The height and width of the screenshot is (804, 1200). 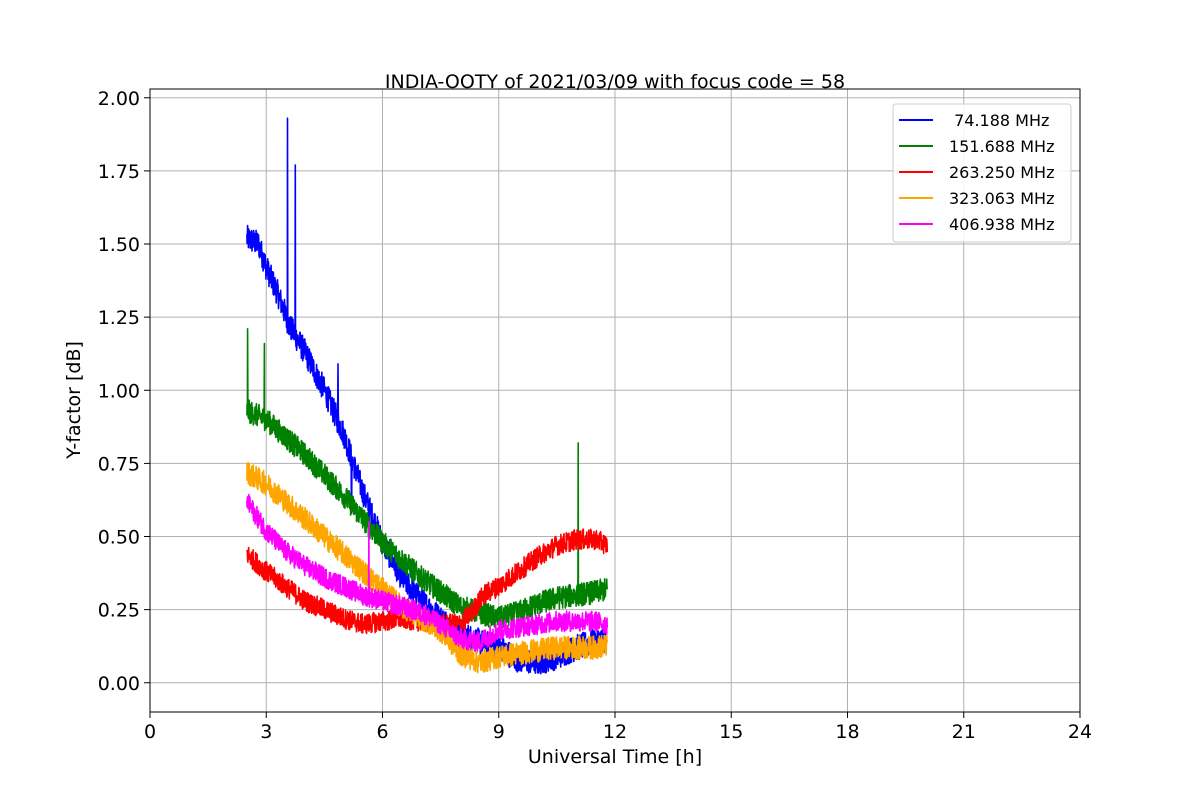 I want to click on x-tick-label: 24, so click(x=1080, y=732).